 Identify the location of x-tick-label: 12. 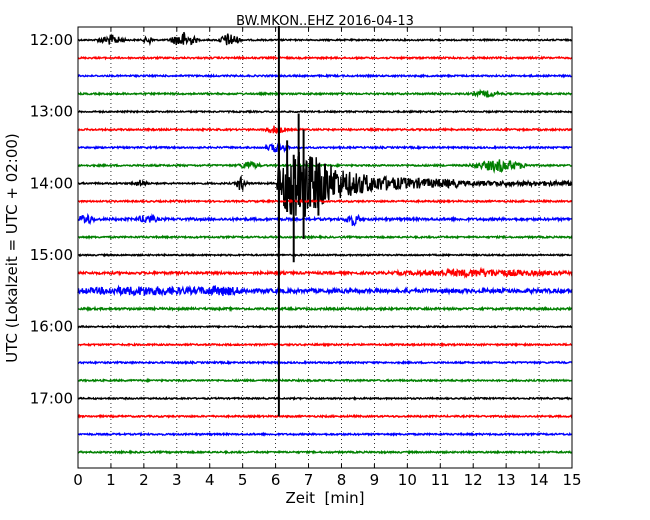
(473, 480).